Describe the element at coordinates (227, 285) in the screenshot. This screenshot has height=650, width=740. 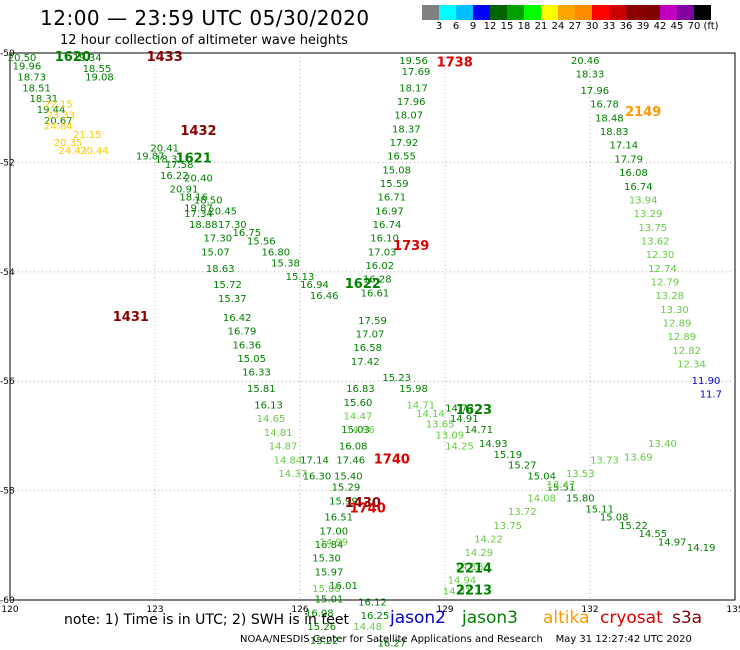
I see `wave-height-value: 15.72` at that location.